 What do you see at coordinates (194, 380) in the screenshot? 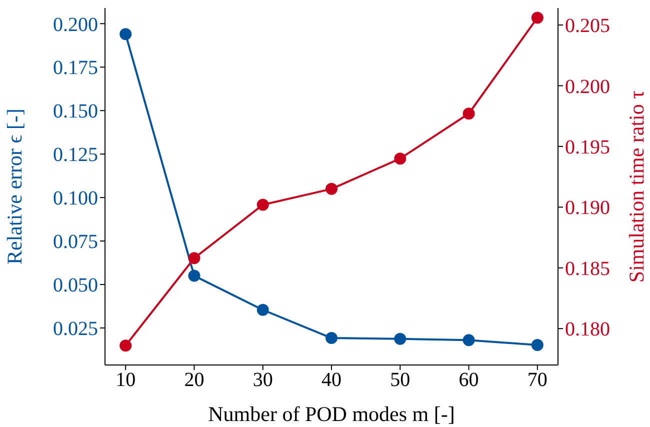
I see `x-tick-label: 20` at bounding box center [194, 380].